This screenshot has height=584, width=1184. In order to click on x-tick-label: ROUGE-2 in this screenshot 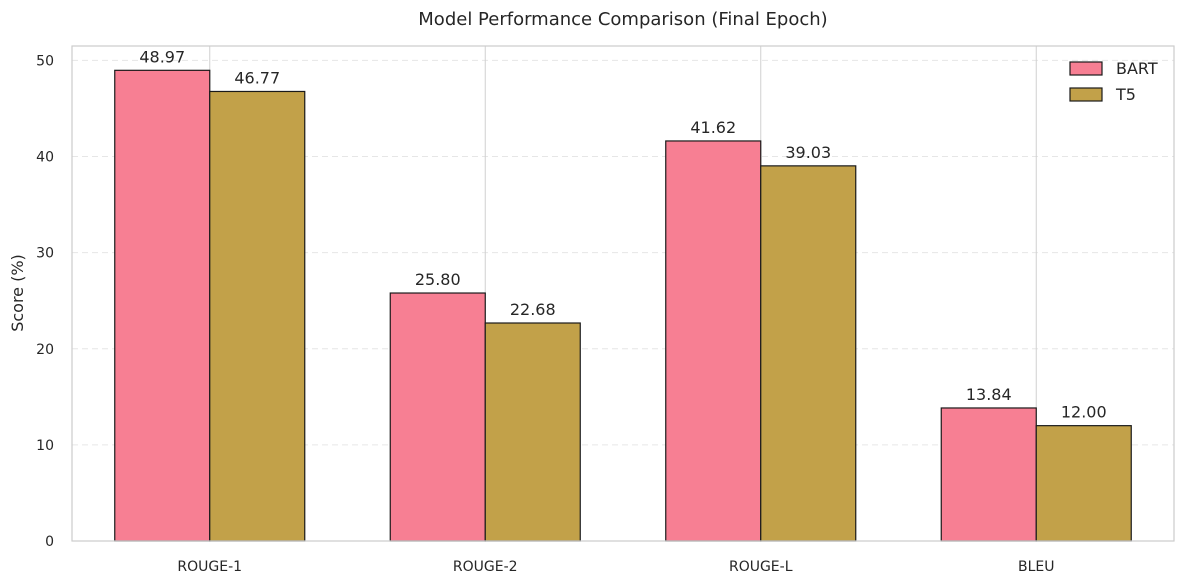, I will do `click(485, 567)`.